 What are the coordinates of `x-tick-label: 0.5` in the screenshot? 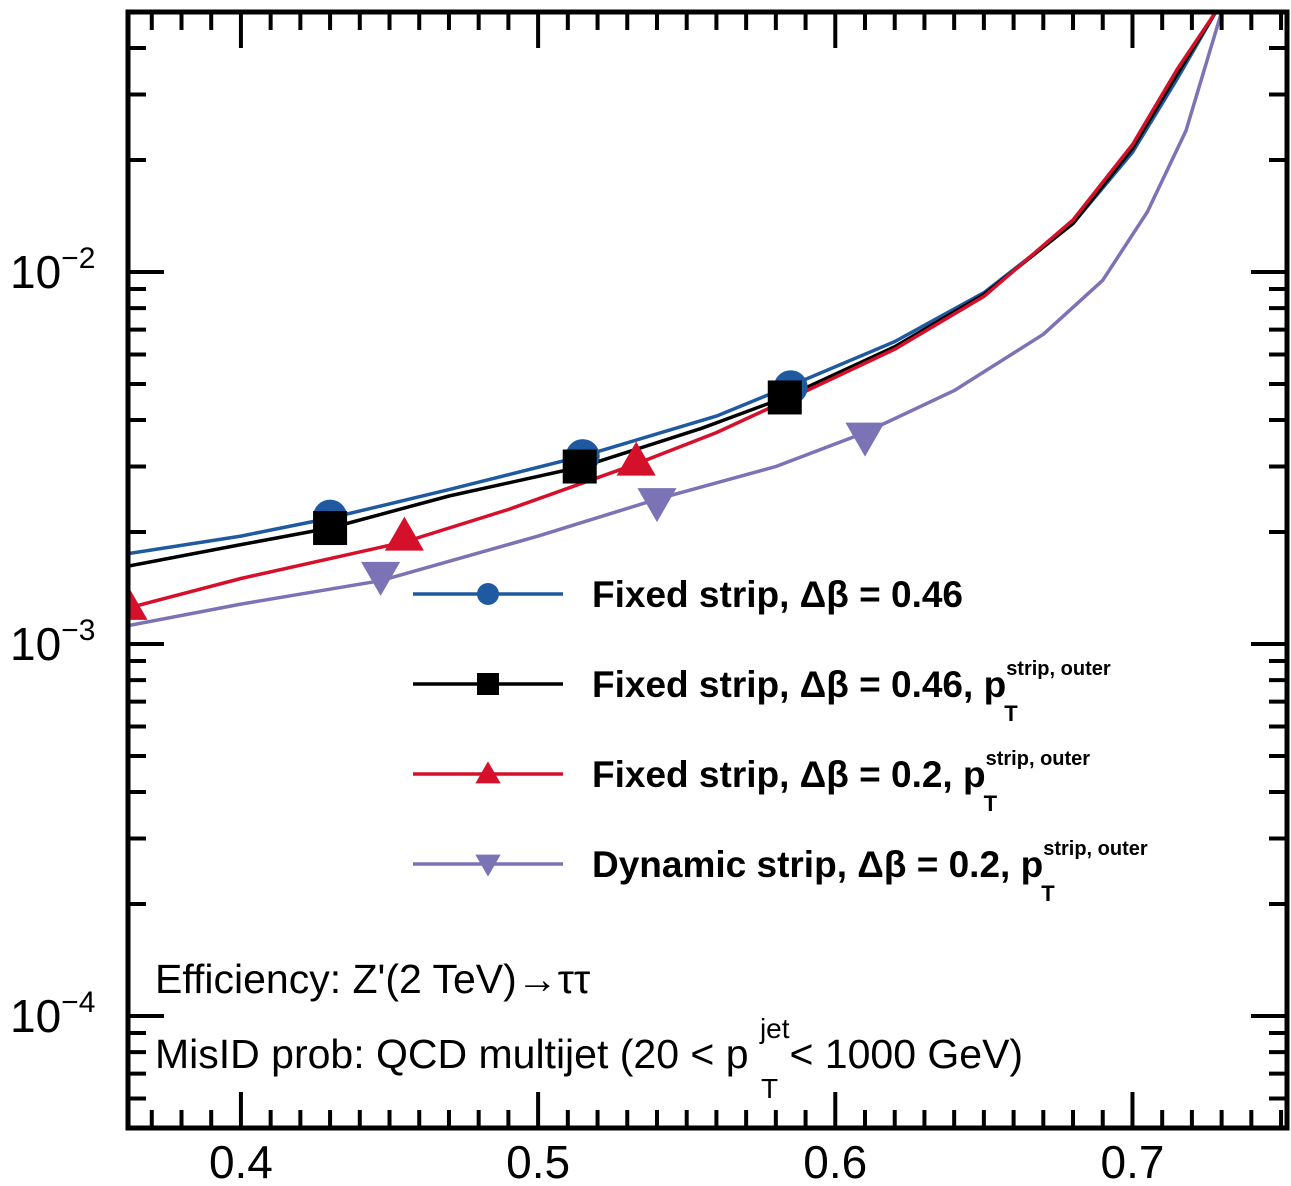 It's located at (538, 1161).